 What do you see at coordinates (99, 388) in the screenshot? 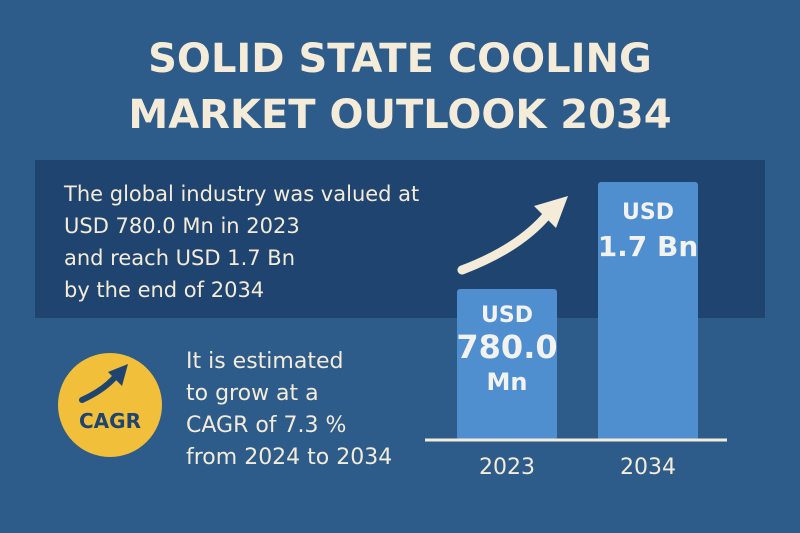
I see `badge-arrow` at bounding box center [99, 388].